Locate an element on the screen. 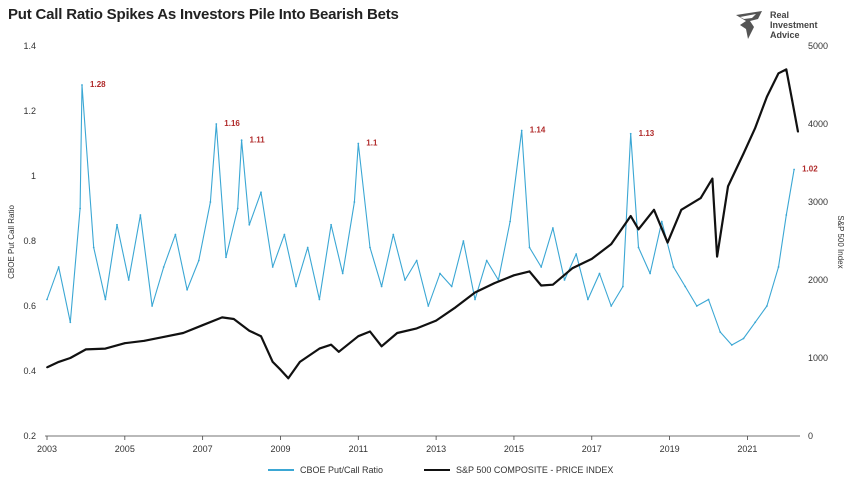  left-tick-label: 0.8 is located at coordinates (29, 241).